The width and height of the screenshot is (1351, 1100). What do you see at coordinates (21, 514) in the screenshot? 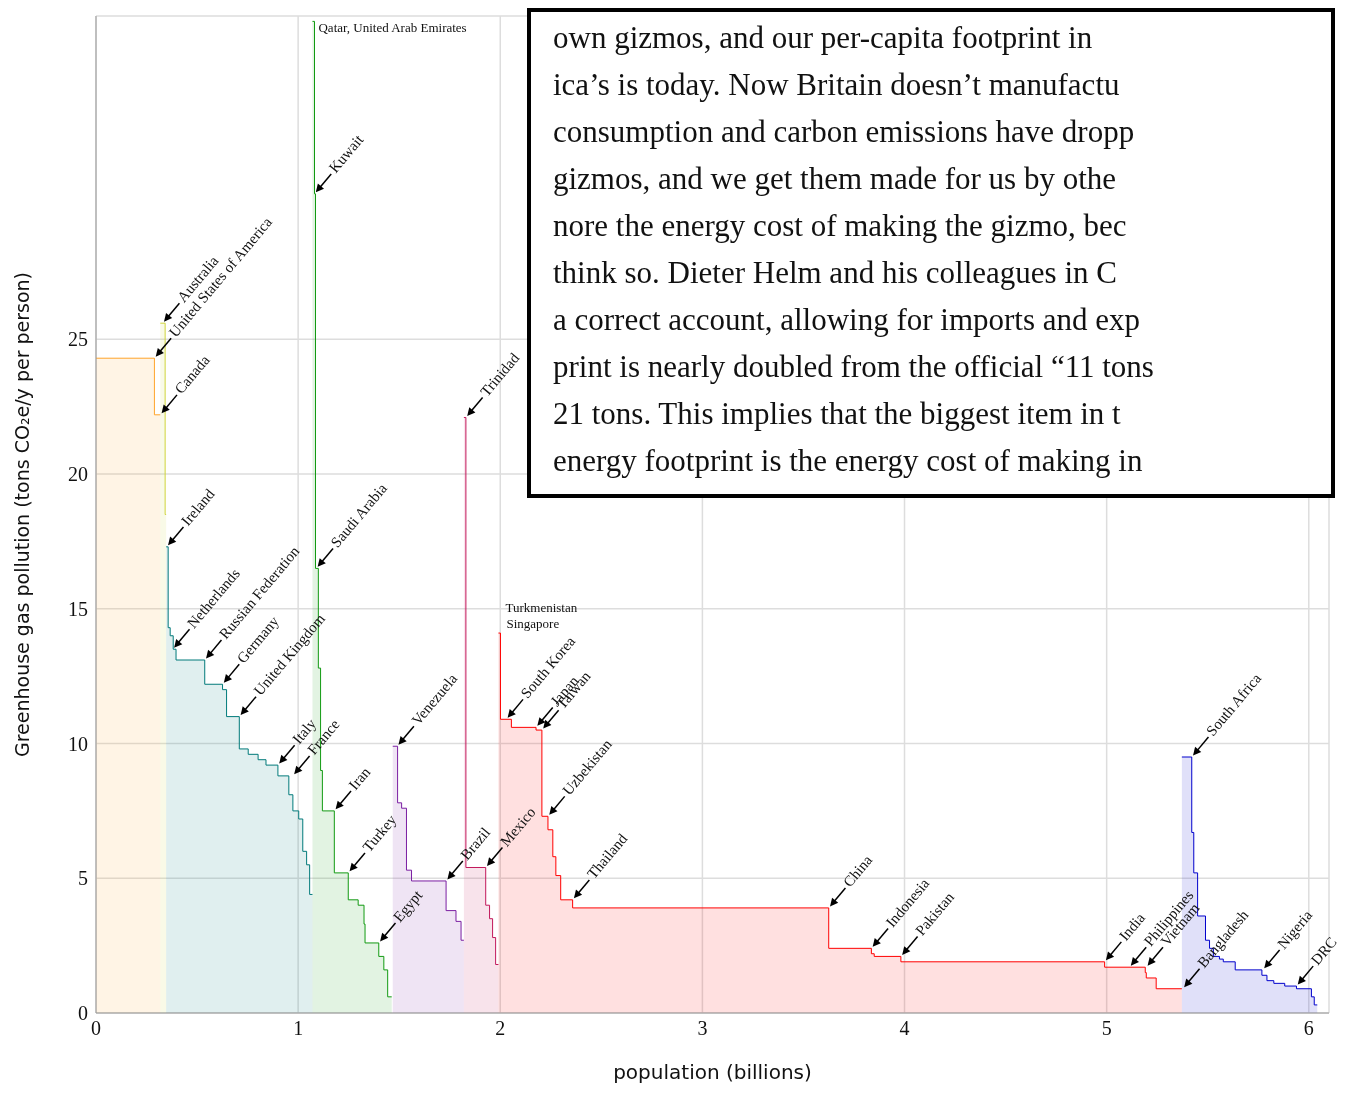
I see `y-axis-title: Greenhouse gas pollution (tons CO₂e/y per person)` at bounding box center [21, 514].